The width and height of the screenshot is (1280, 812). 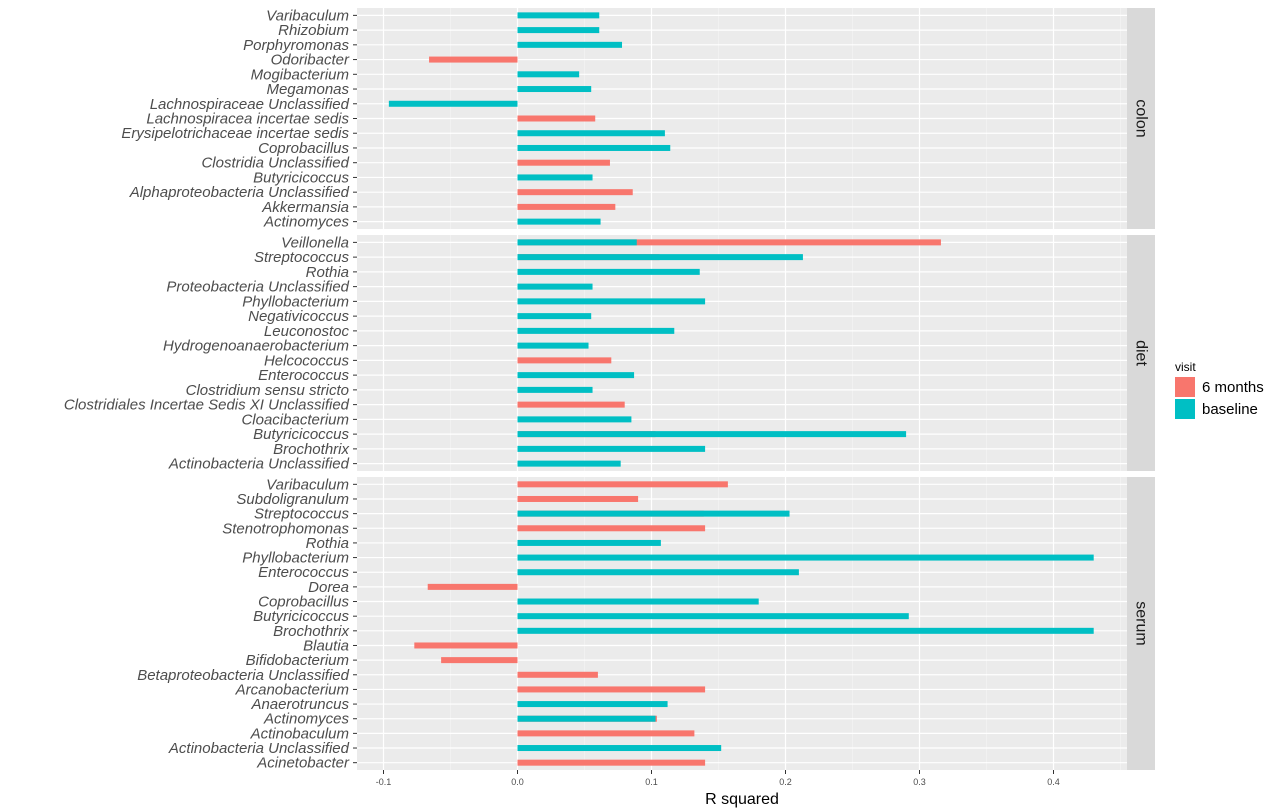 What do you see at coordinates (729, 242) in the screenshot?
I see `bar-diet-veillonella-6-months` at bounding box center [729, 242].